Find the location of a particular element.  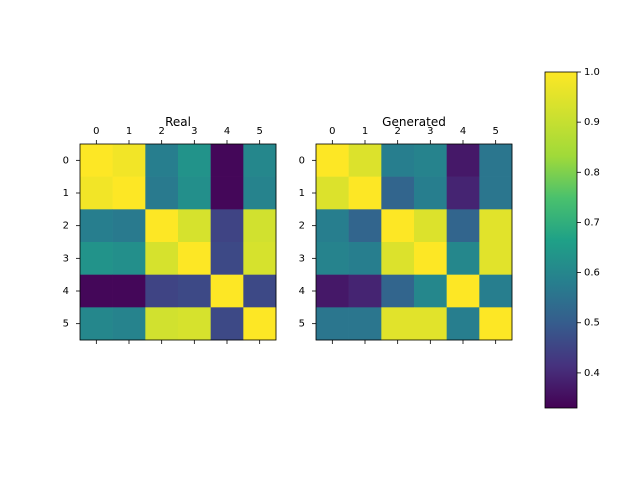

heatmap-generated-frame is located at coordinates (414, 242).